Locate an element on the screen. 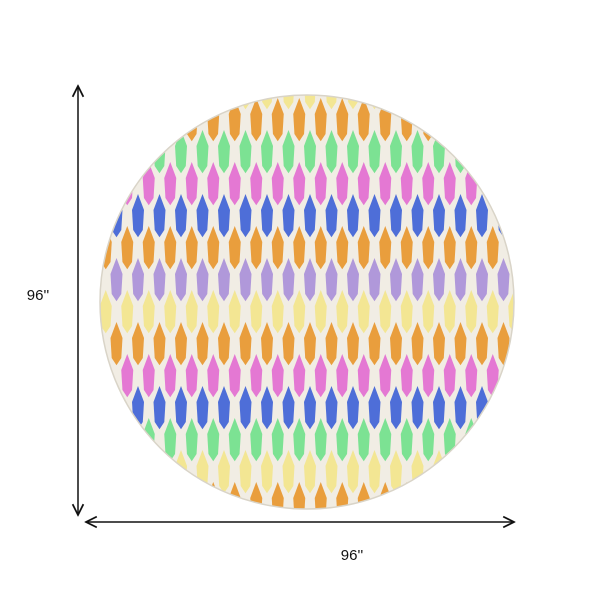 This screenshot has height=600, width=600. width-label: 96'' is located at coordinates (352, 555).